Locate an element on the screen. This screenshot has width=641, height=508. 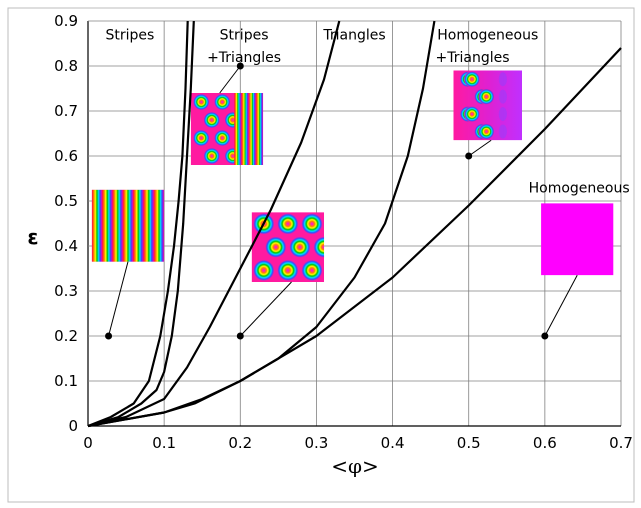
region-label: Triangles is located at coordinates (353, 36).